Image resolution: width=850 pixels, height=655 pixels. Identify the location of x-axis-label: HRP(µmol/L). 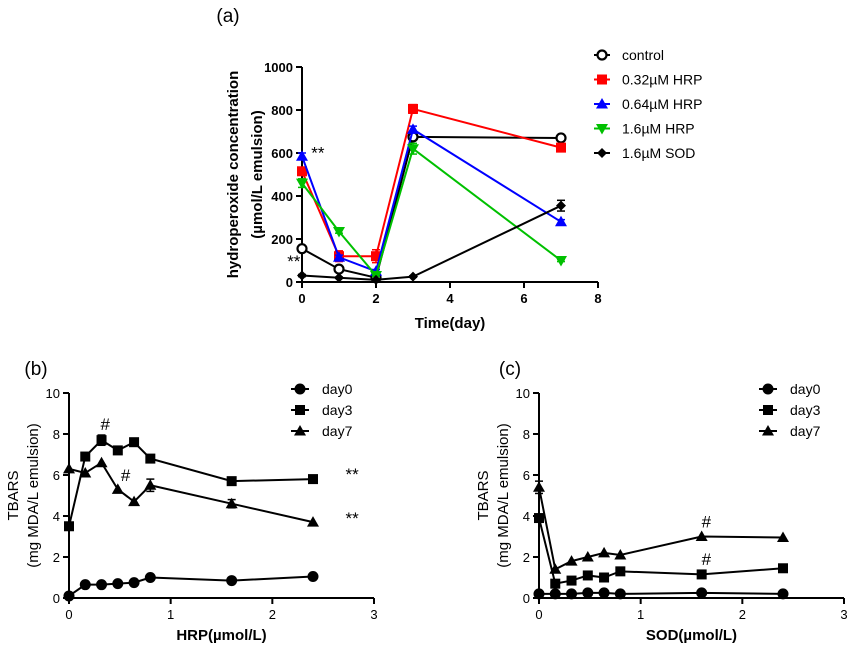
(221, 635).